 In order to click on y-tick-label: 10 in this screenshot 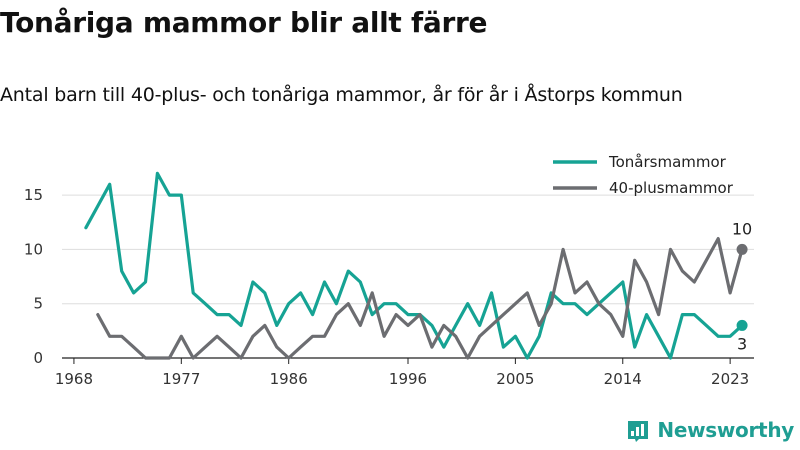, I will do `click(33, 249)`.